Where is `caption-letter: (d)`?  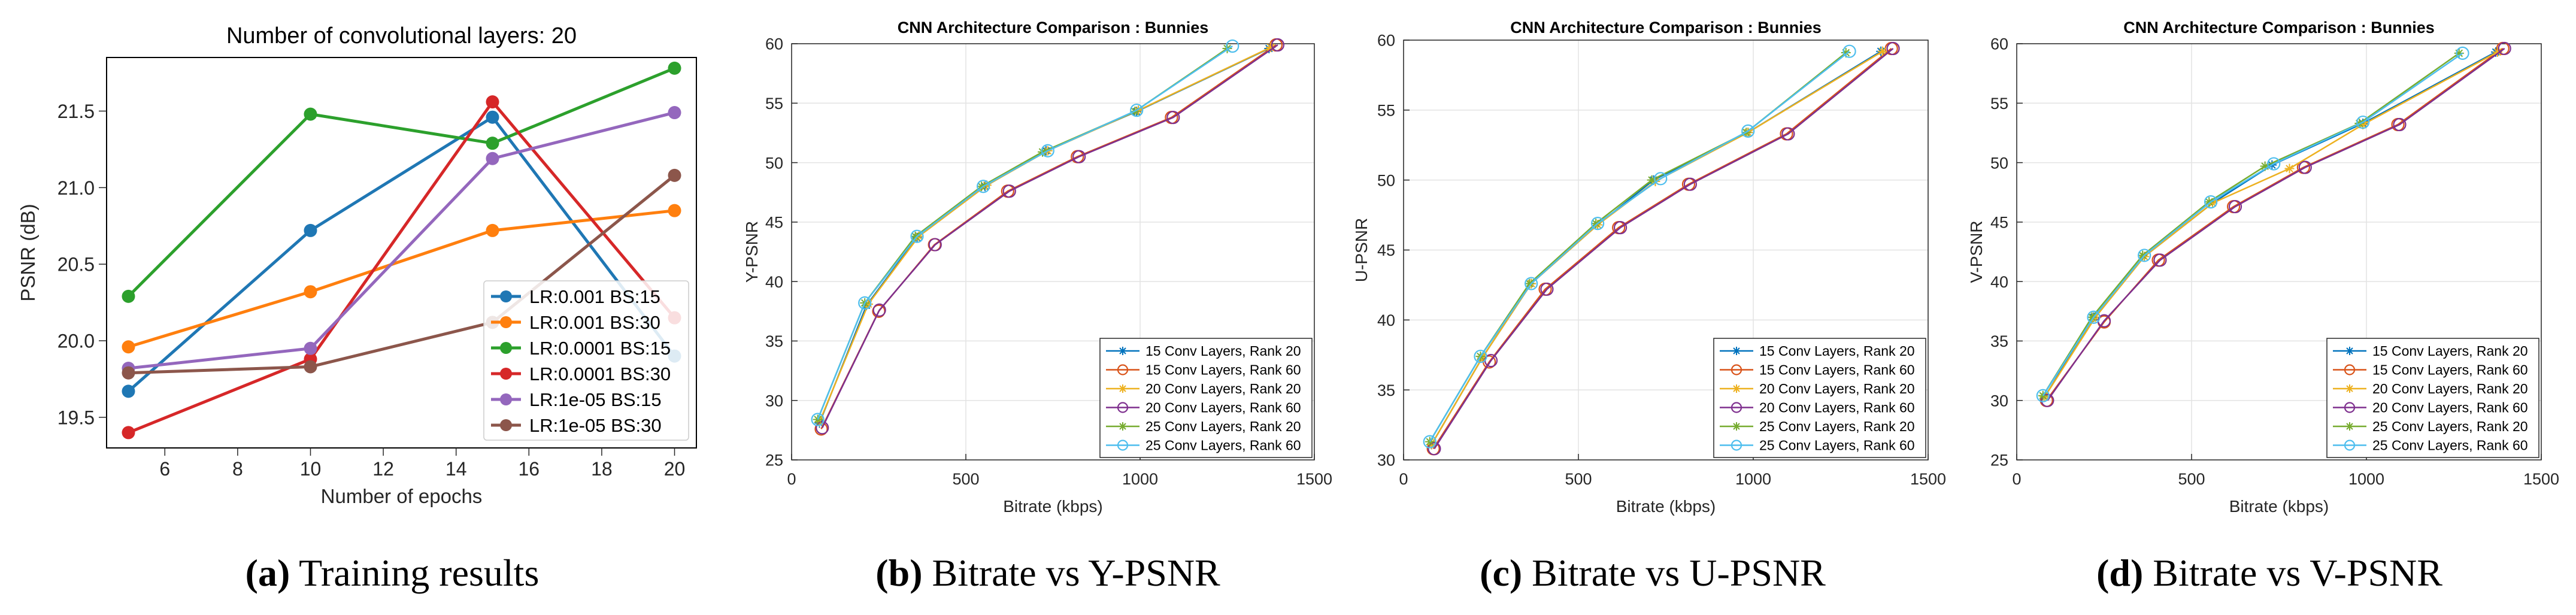 caption-letter: (d) is located at coordinates (2119, 573).